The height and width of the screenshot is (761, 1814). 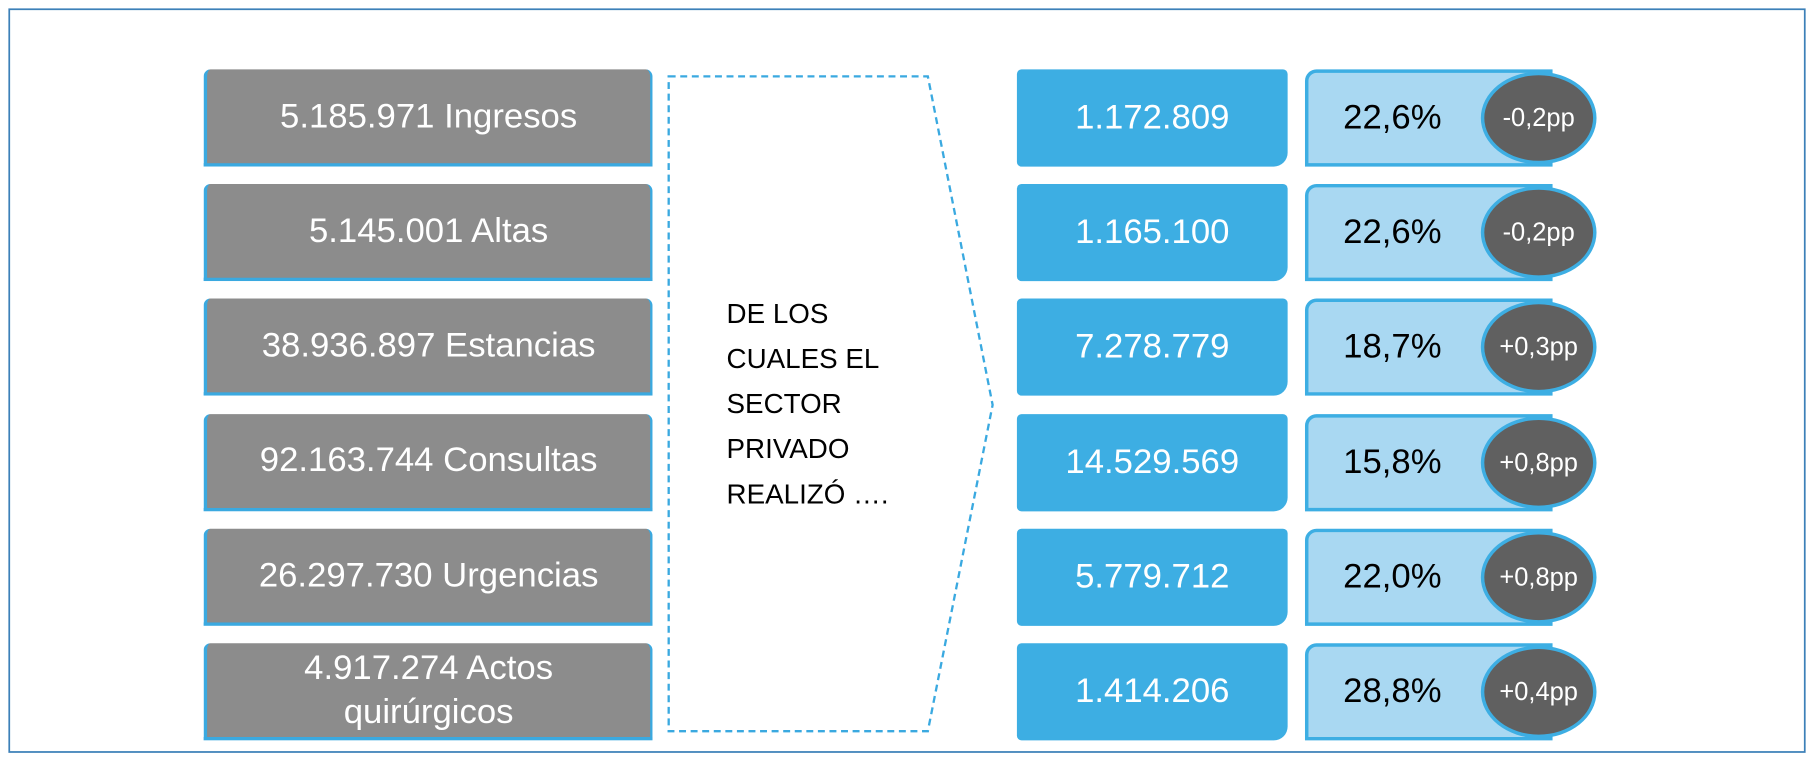 I want to click on change-badge: +0,4pp, so click(x=1538, y=692).